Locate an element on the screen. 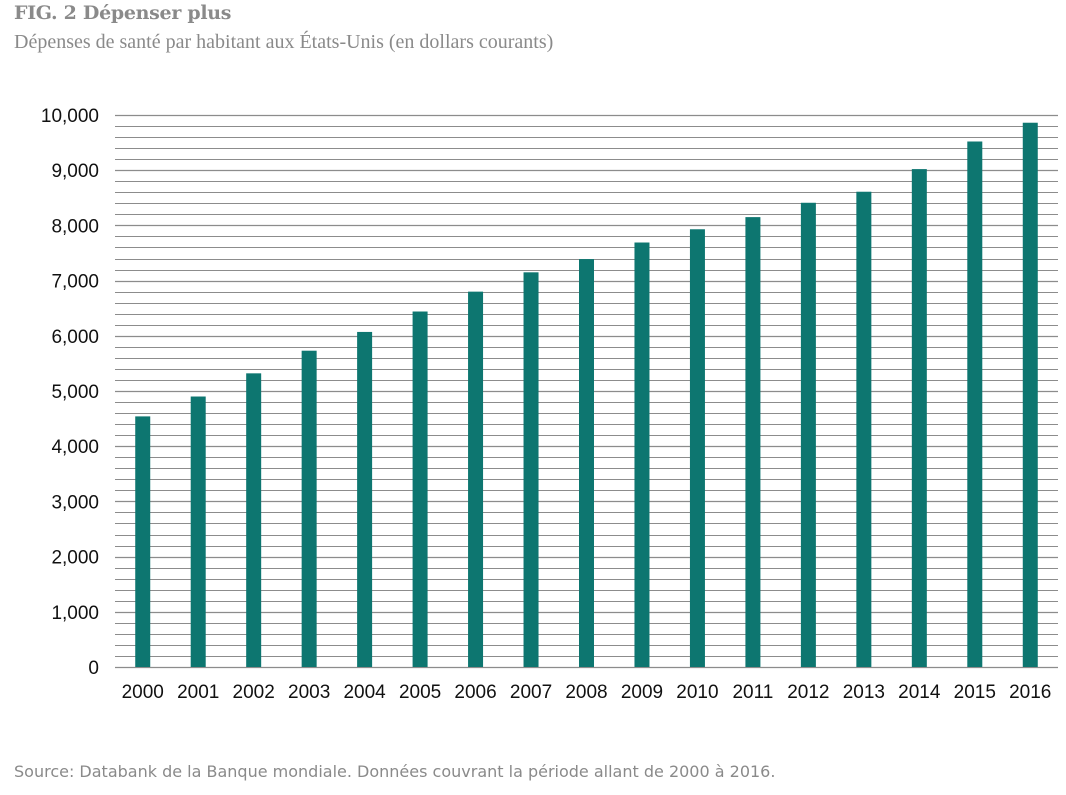  x-tick-label: 2012 is located at coordinates (808, 692).